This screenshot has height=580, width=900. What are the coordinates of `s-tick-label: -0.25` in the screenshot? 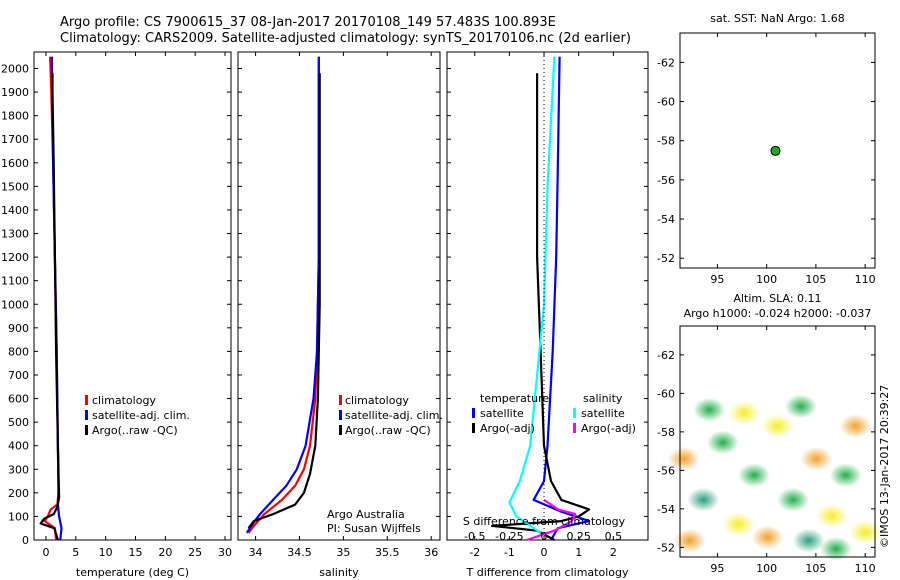 It's located at (509, 536).